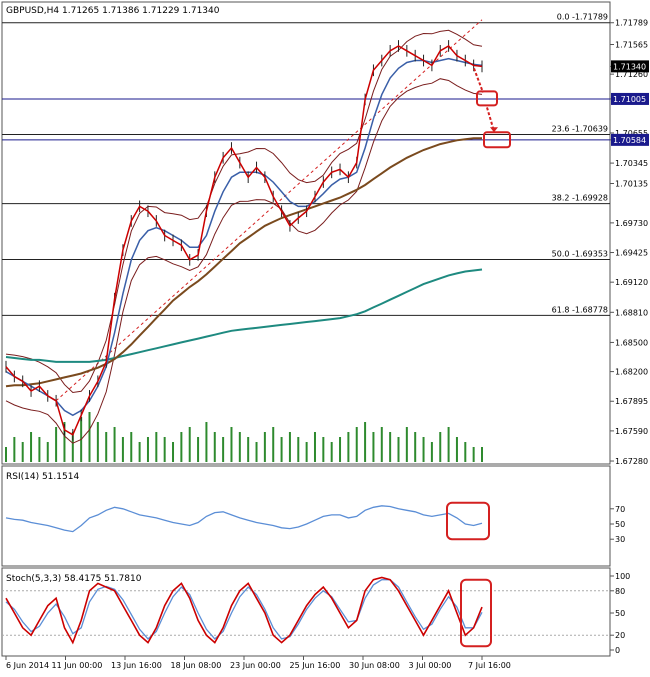 Image resolution: width=650 pixels, height=677 pixels. I want to click on rsi-axis-tick-label: 30, so click(620, 539).